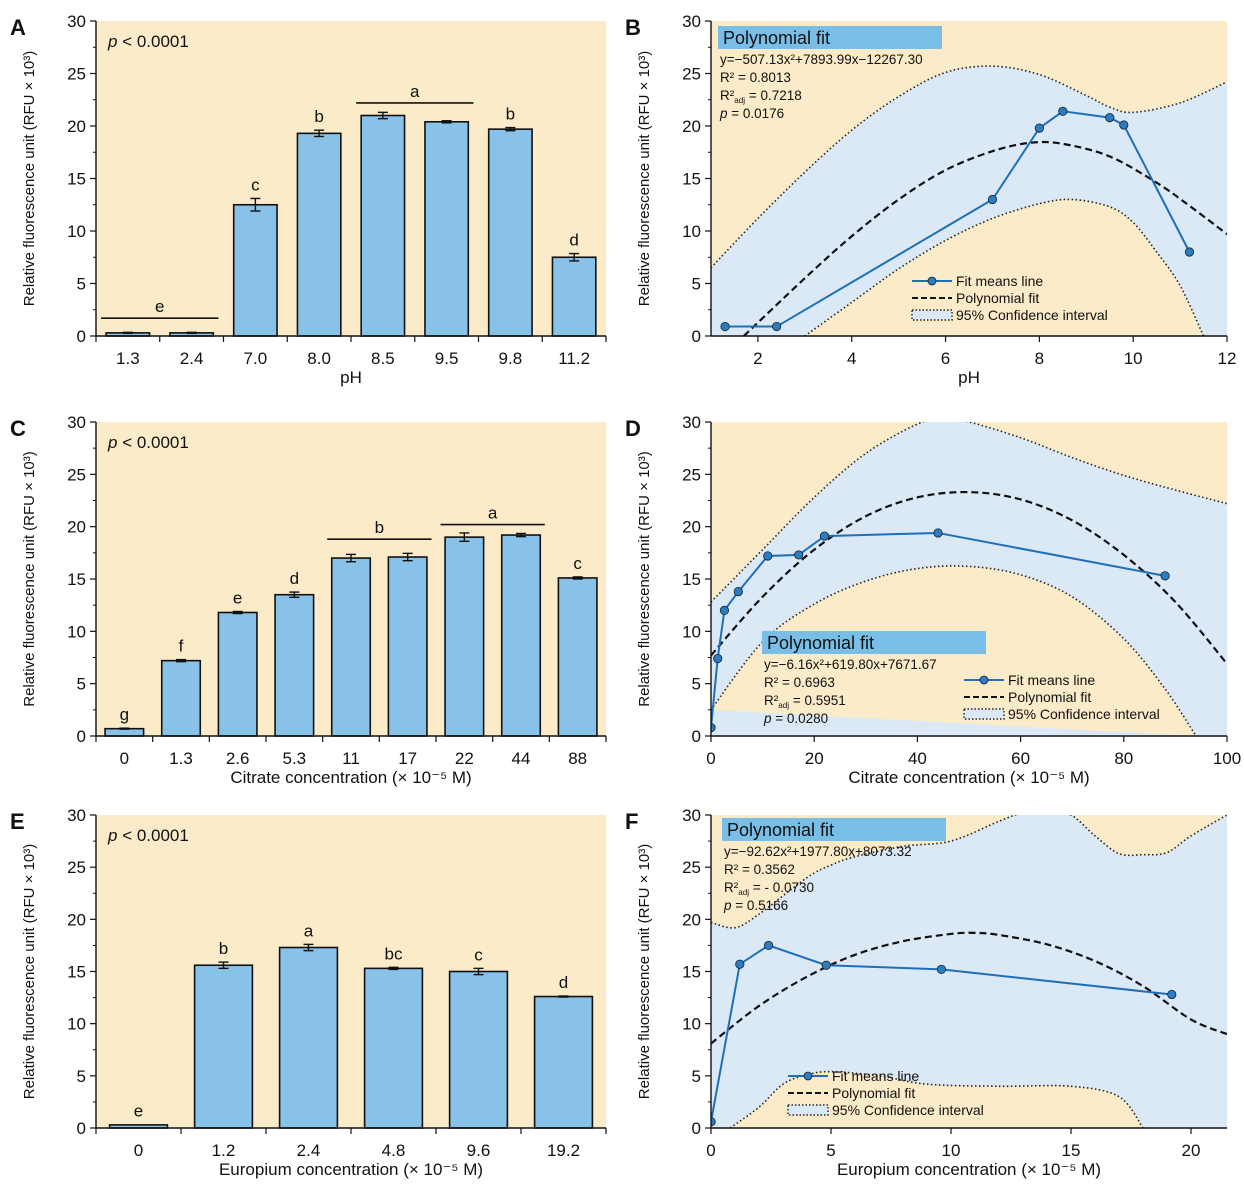  Describe the element at coordinates (479, 1150) in the screenshot. I see `x-tick-label: 9.6` at that location.